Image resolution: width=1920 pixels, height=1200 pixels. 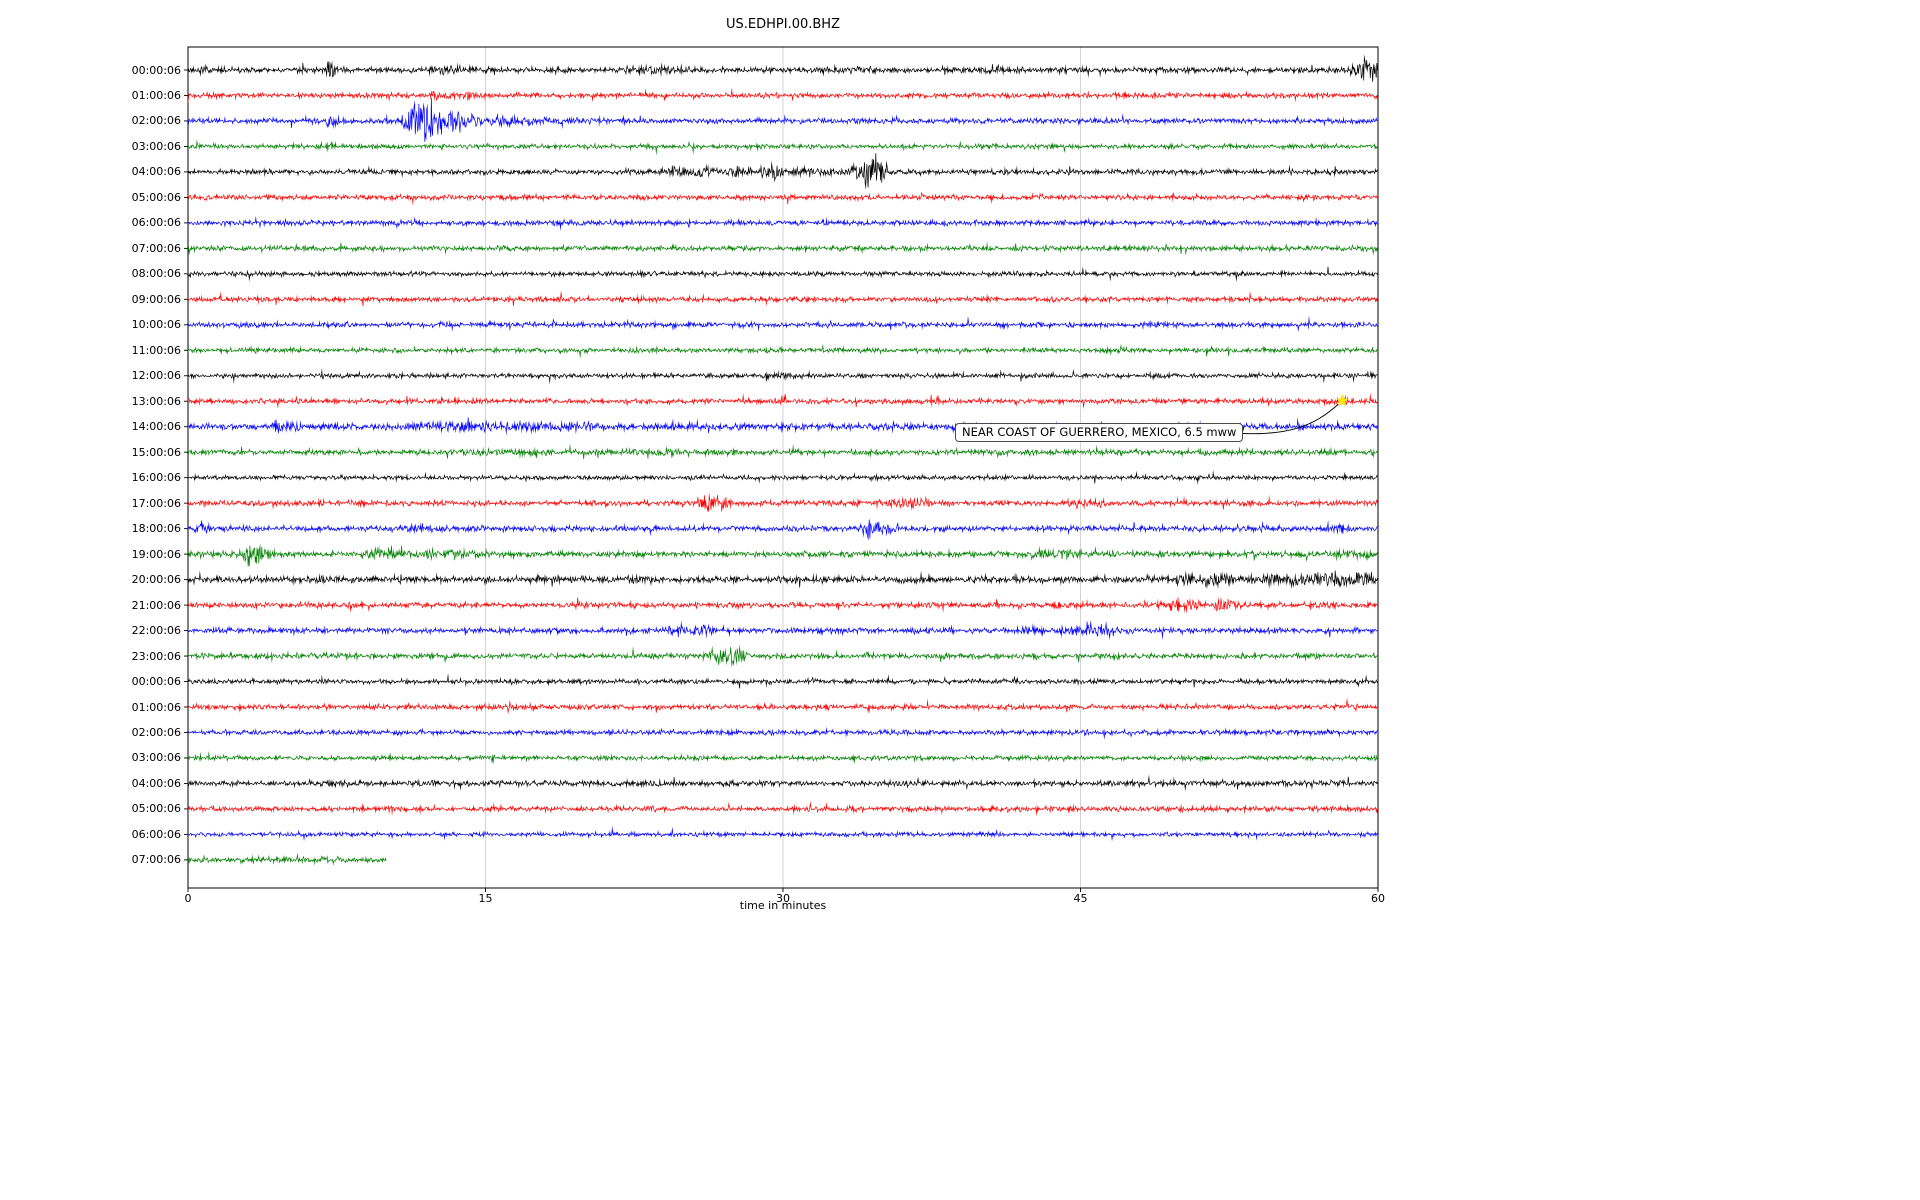 What do you see at coordinates (156, 350) in the screenshot?
I see `trace-label: 11:00:06` at bounding box center [156, 350].